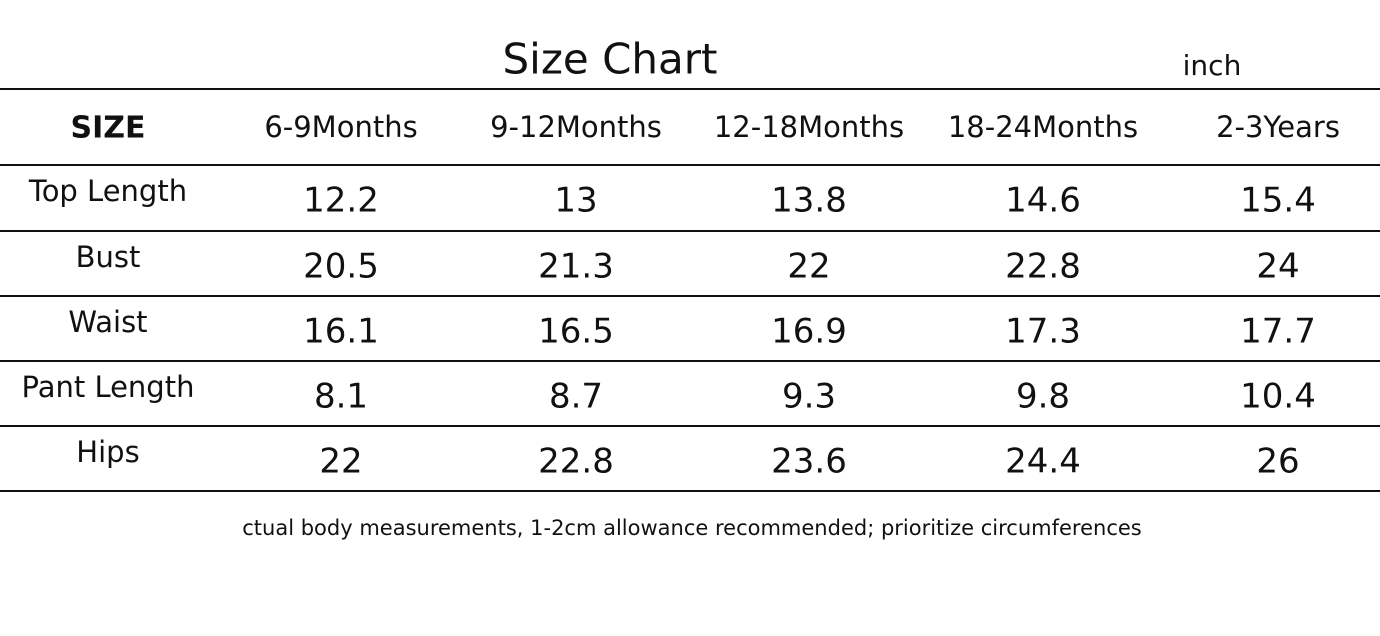  What do you see at coordinates (1278, 201) in the screenshot?
I see `cell: 15.4` at bounding box center [1278, 201].